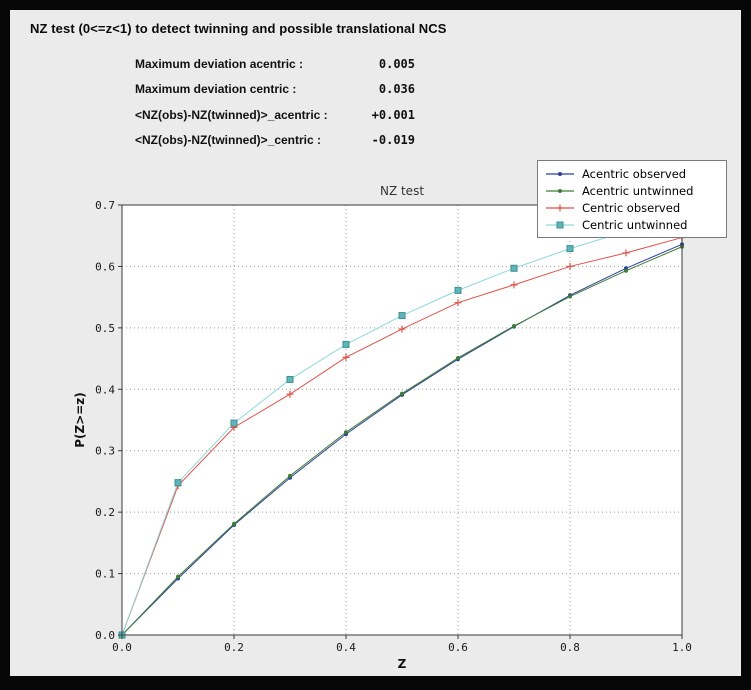  I want to click on chart-title: NZ test, so click(402, 191).